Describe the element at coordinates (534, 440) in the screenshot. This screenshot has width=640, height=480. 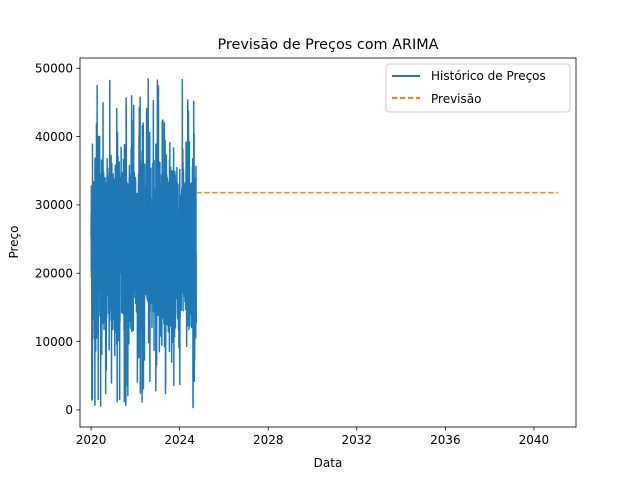
I see `x-tick-label: 2040` at that location.